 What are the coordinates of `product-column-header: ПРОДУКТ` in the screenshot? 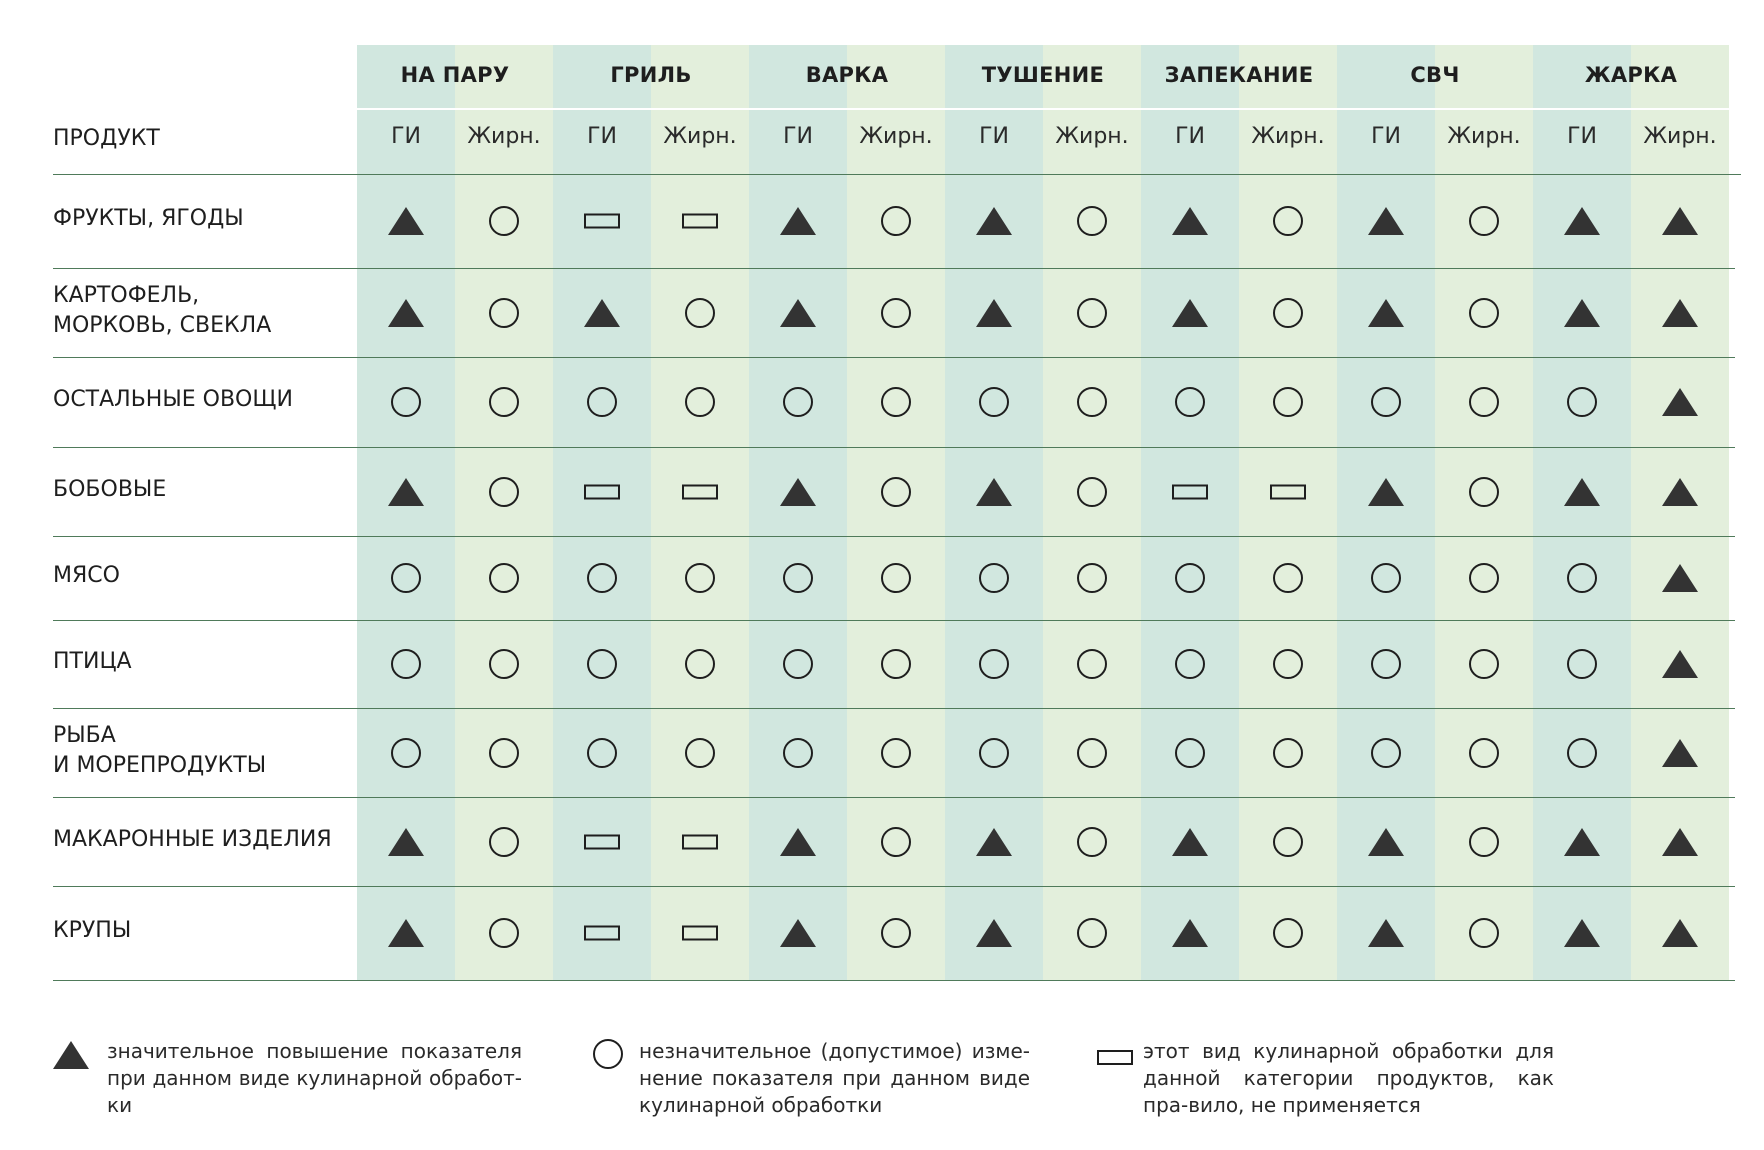 It's located at (106, 138).